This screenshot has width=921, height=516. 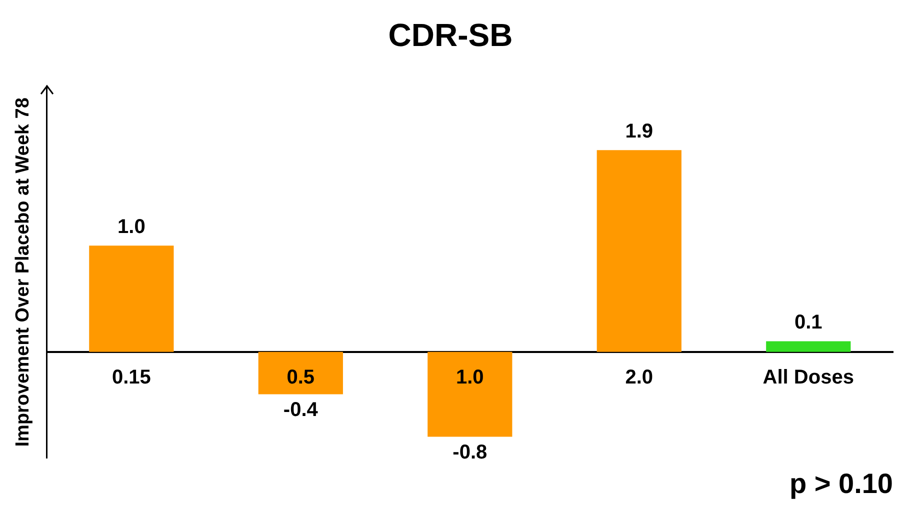 I want to click on data-label: -0.8, so click(x=470, y=452).